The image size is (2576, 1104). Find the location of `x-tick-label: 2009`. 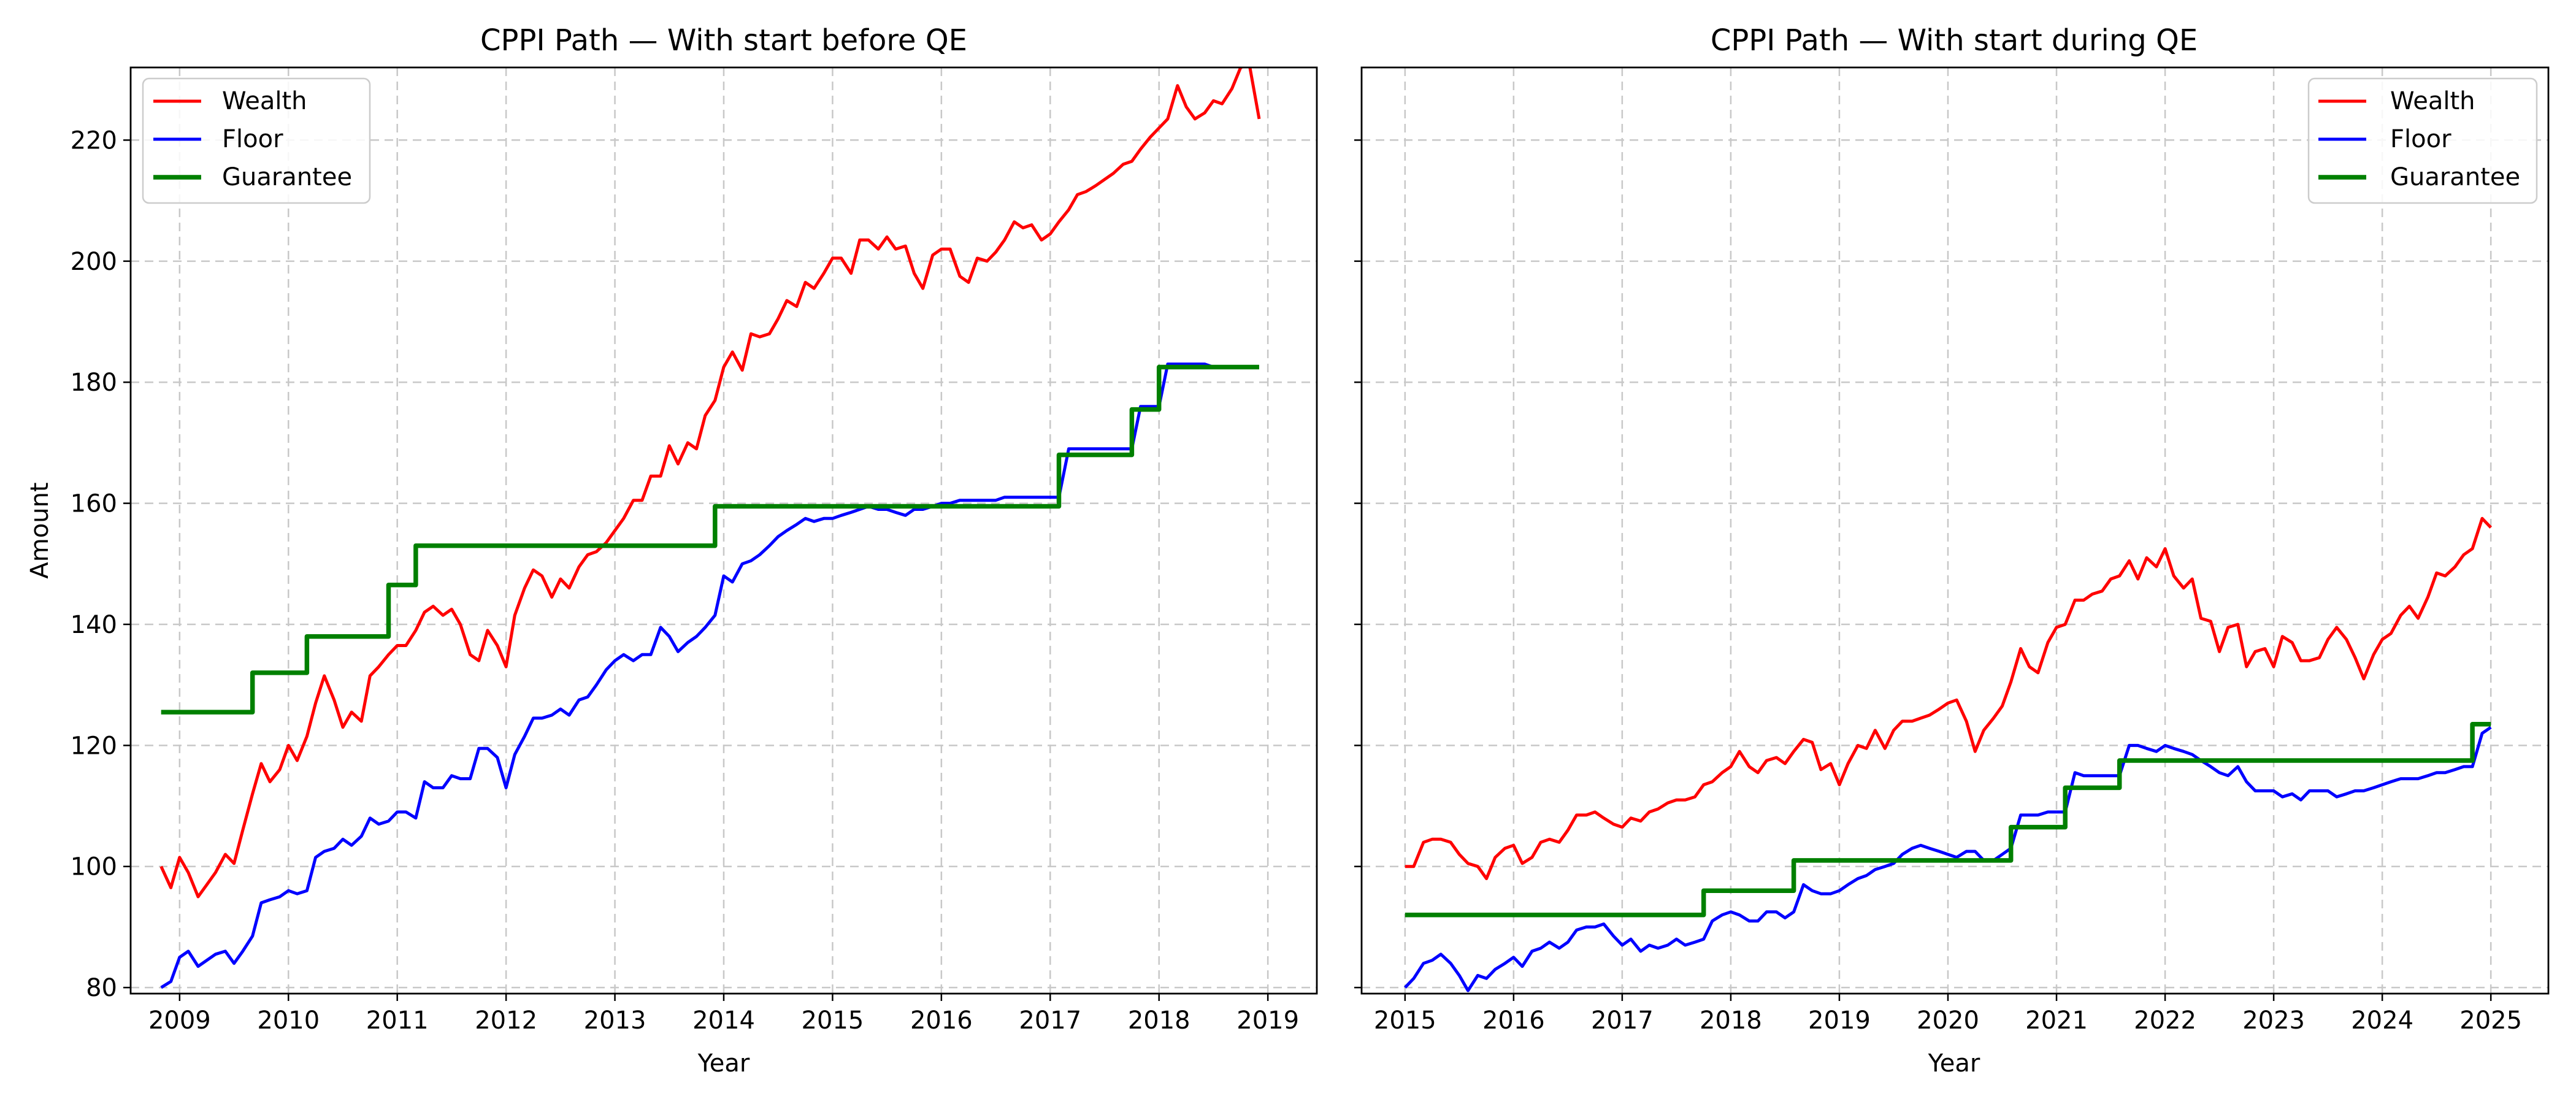

x-tick-label: 2009 is located at coordinates (179, 1020).